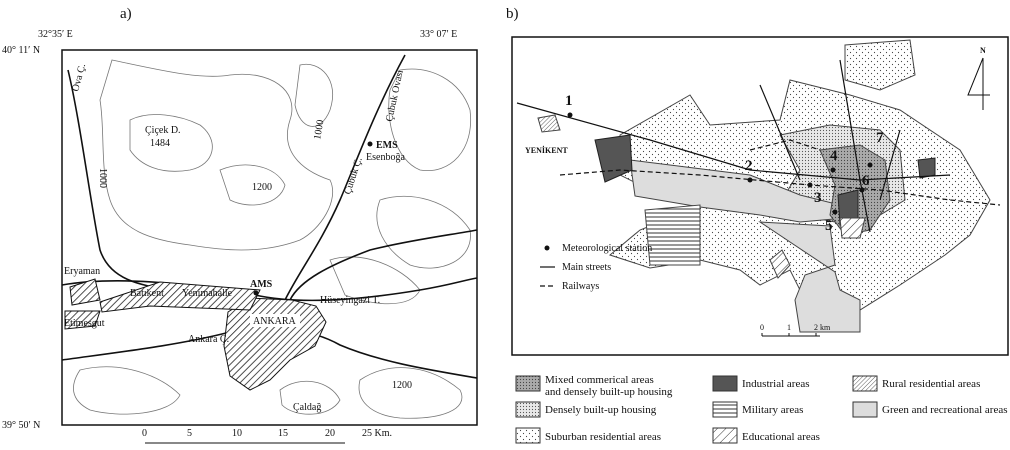 The width and height of the screenshot is (1010, 450). Describe the element at coordinates (978, 83) in the screenshot. I see `north-arrow` at that location.